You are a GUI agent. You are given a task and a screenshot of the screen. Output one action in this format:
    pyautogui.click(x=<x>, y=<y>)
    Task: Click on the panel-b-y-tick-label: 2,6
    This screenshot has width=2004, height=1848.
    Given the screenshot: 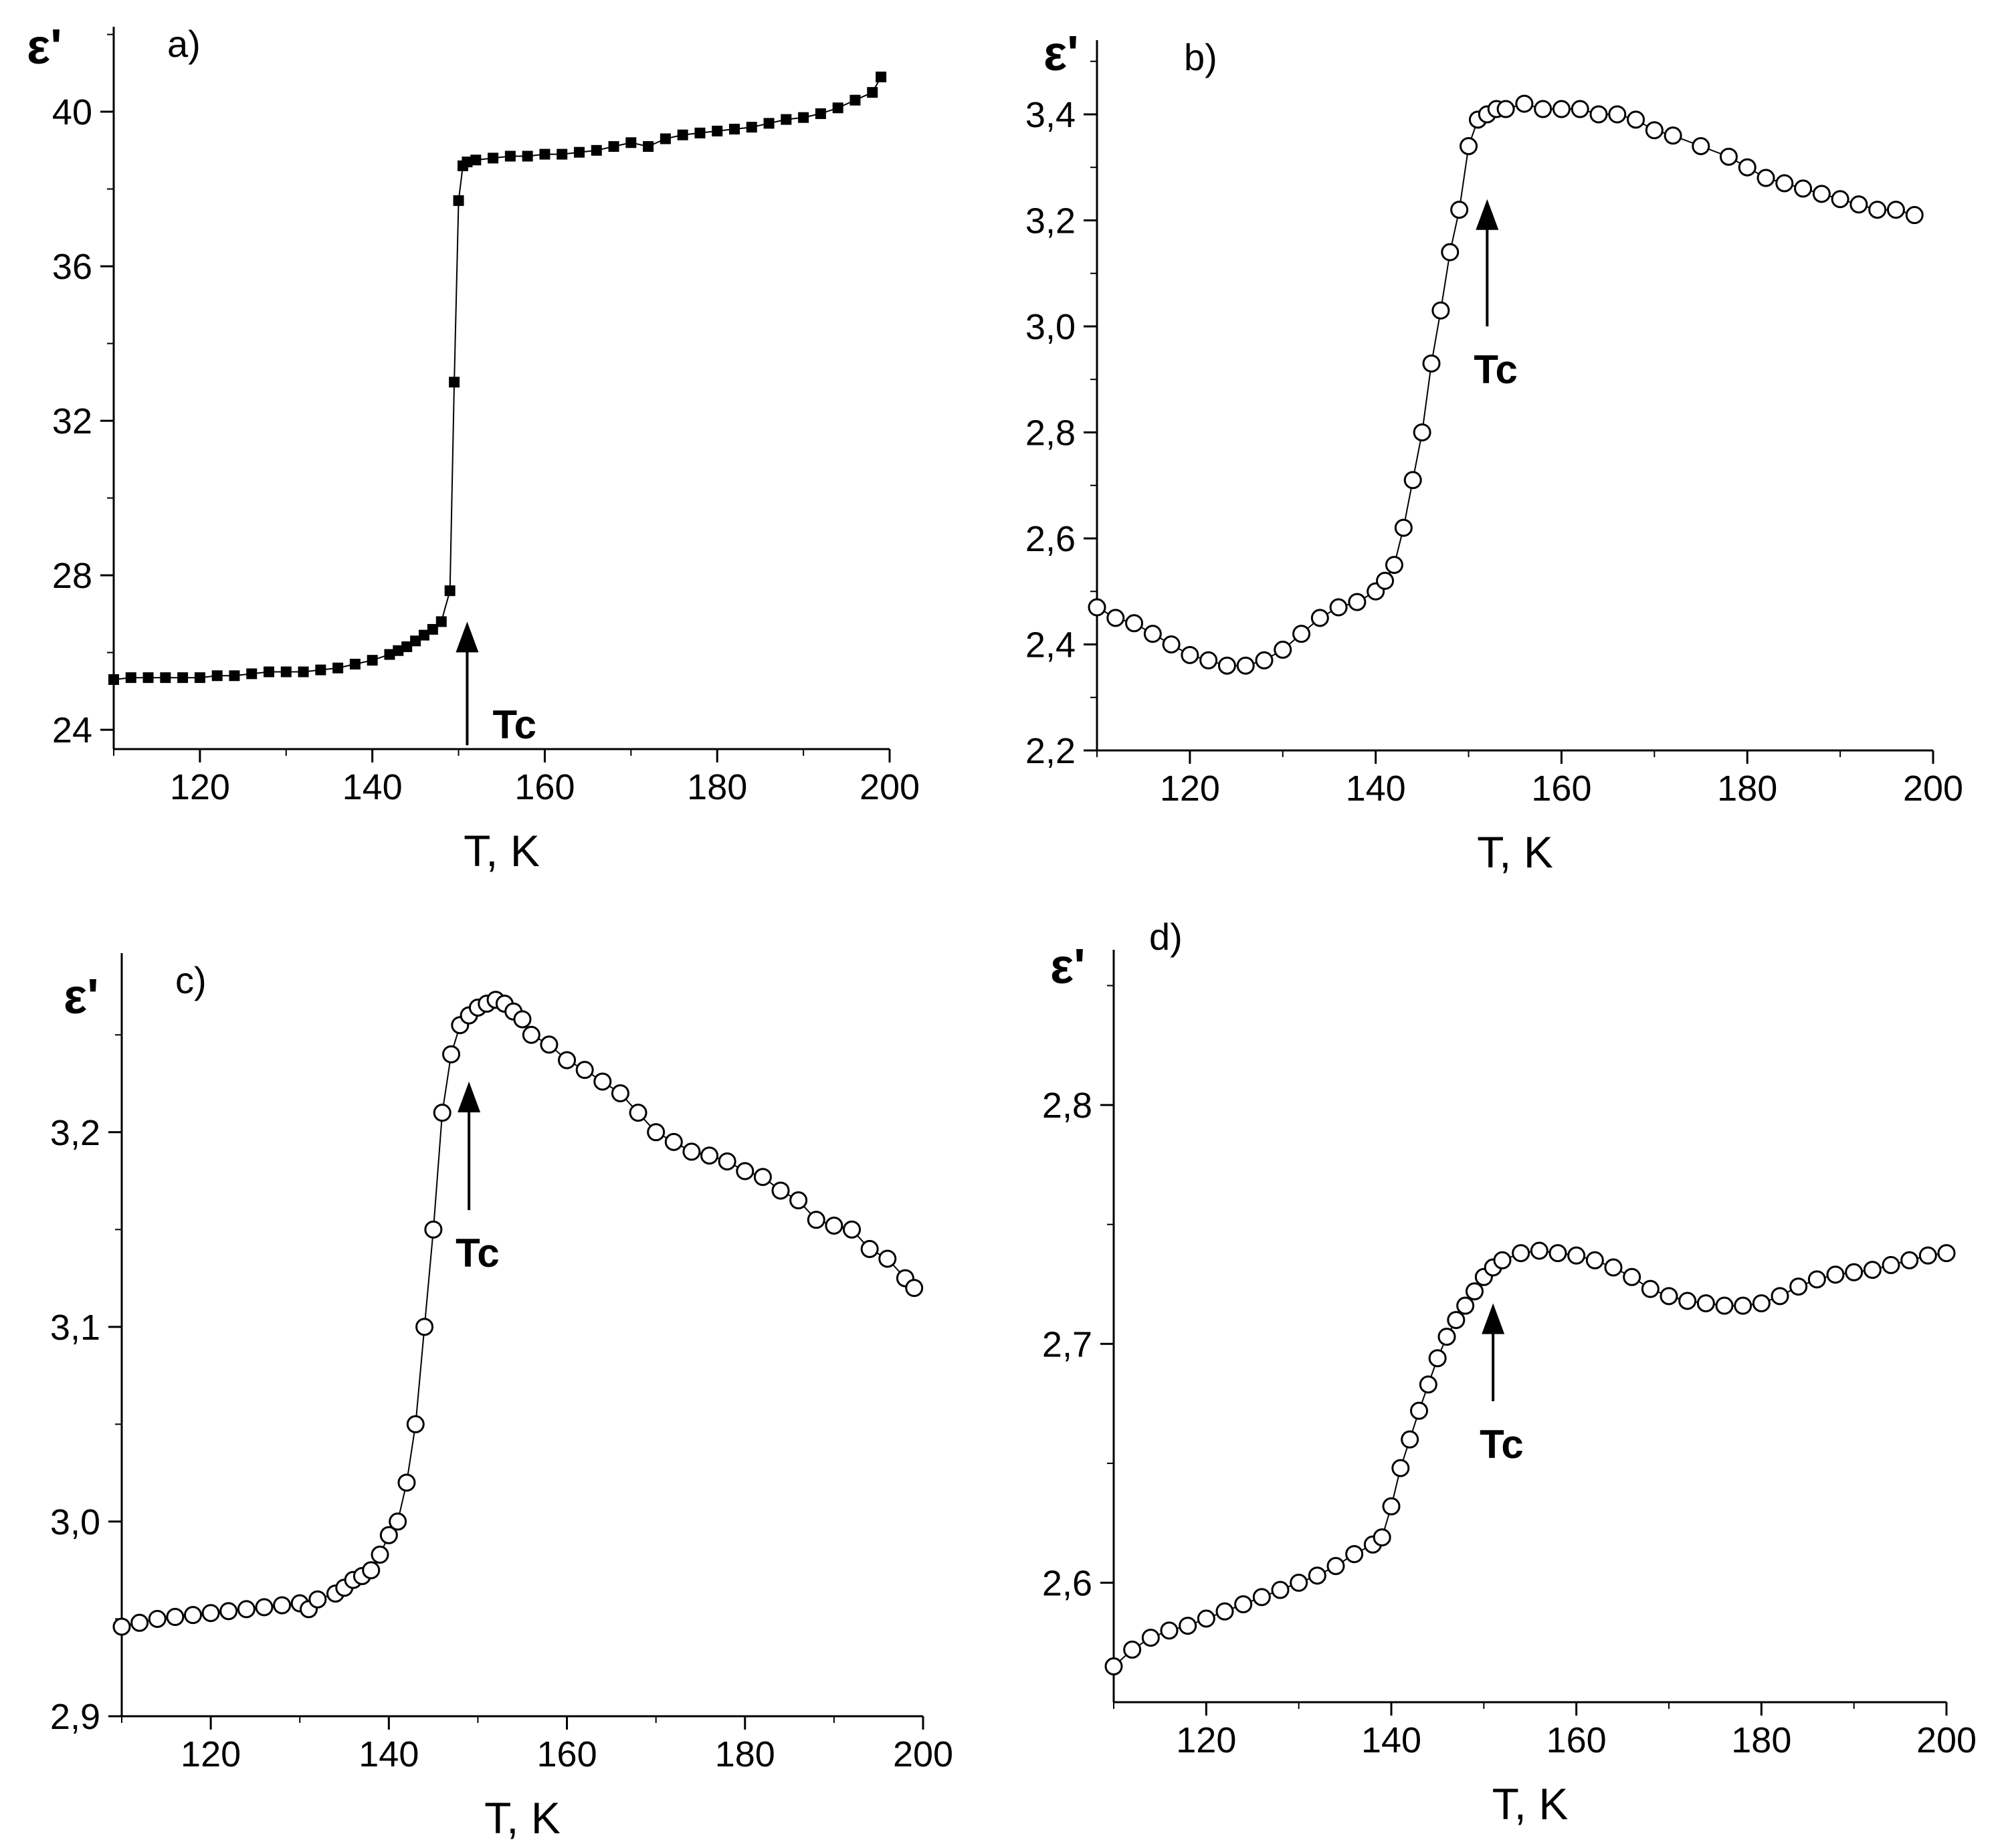 What is the action you would take?
    pyautogui.click(x=1050, y=539)
    